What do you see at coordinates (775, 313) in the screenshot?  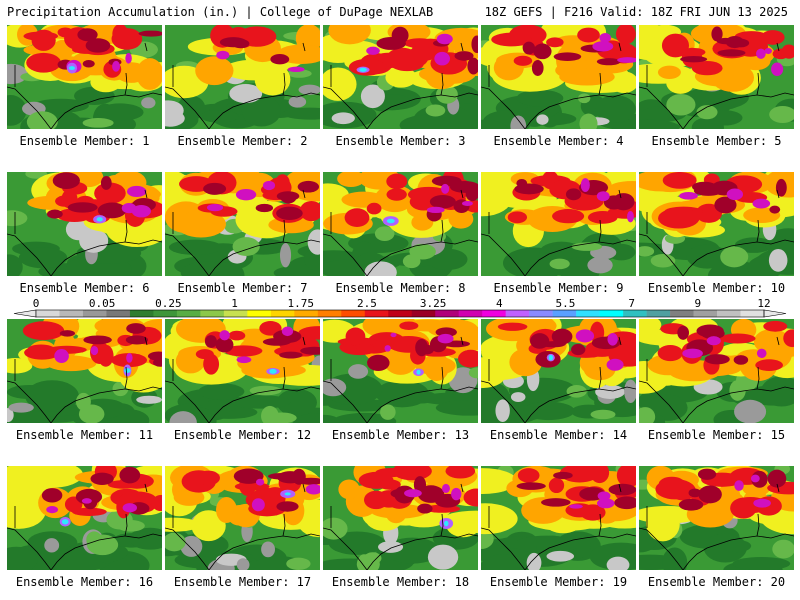 I see `colorbar-arrow-right` at bounding box center [775, 313].